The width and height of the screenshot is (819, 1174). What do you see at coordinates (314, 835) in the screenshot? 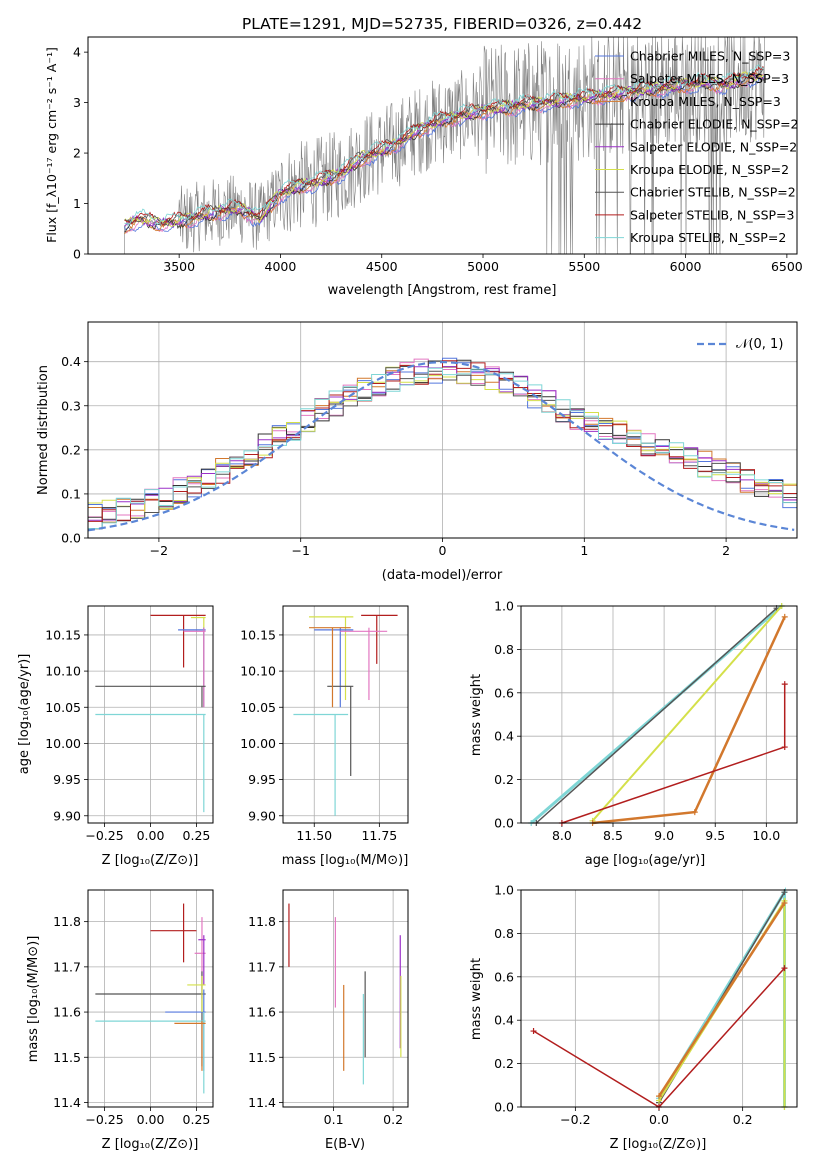
I see `age-vs-mass-xtick-label: 11.50` at bounding box center [314, 835].